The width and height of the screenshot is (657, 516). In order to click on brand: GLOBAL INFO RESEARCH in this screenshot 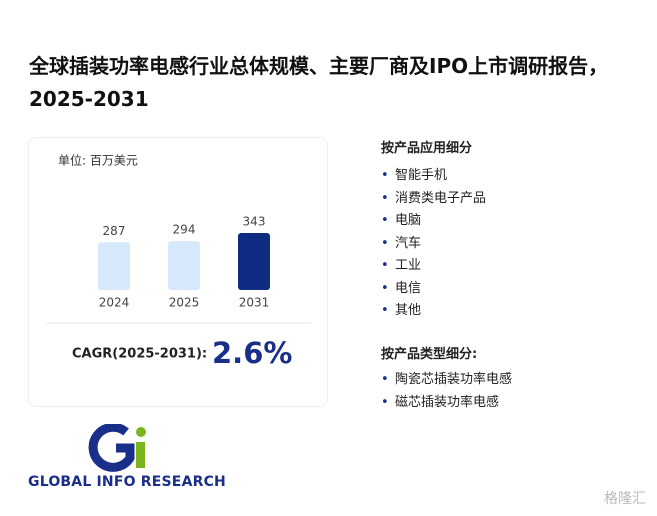, I will do `click(127, 482)`.